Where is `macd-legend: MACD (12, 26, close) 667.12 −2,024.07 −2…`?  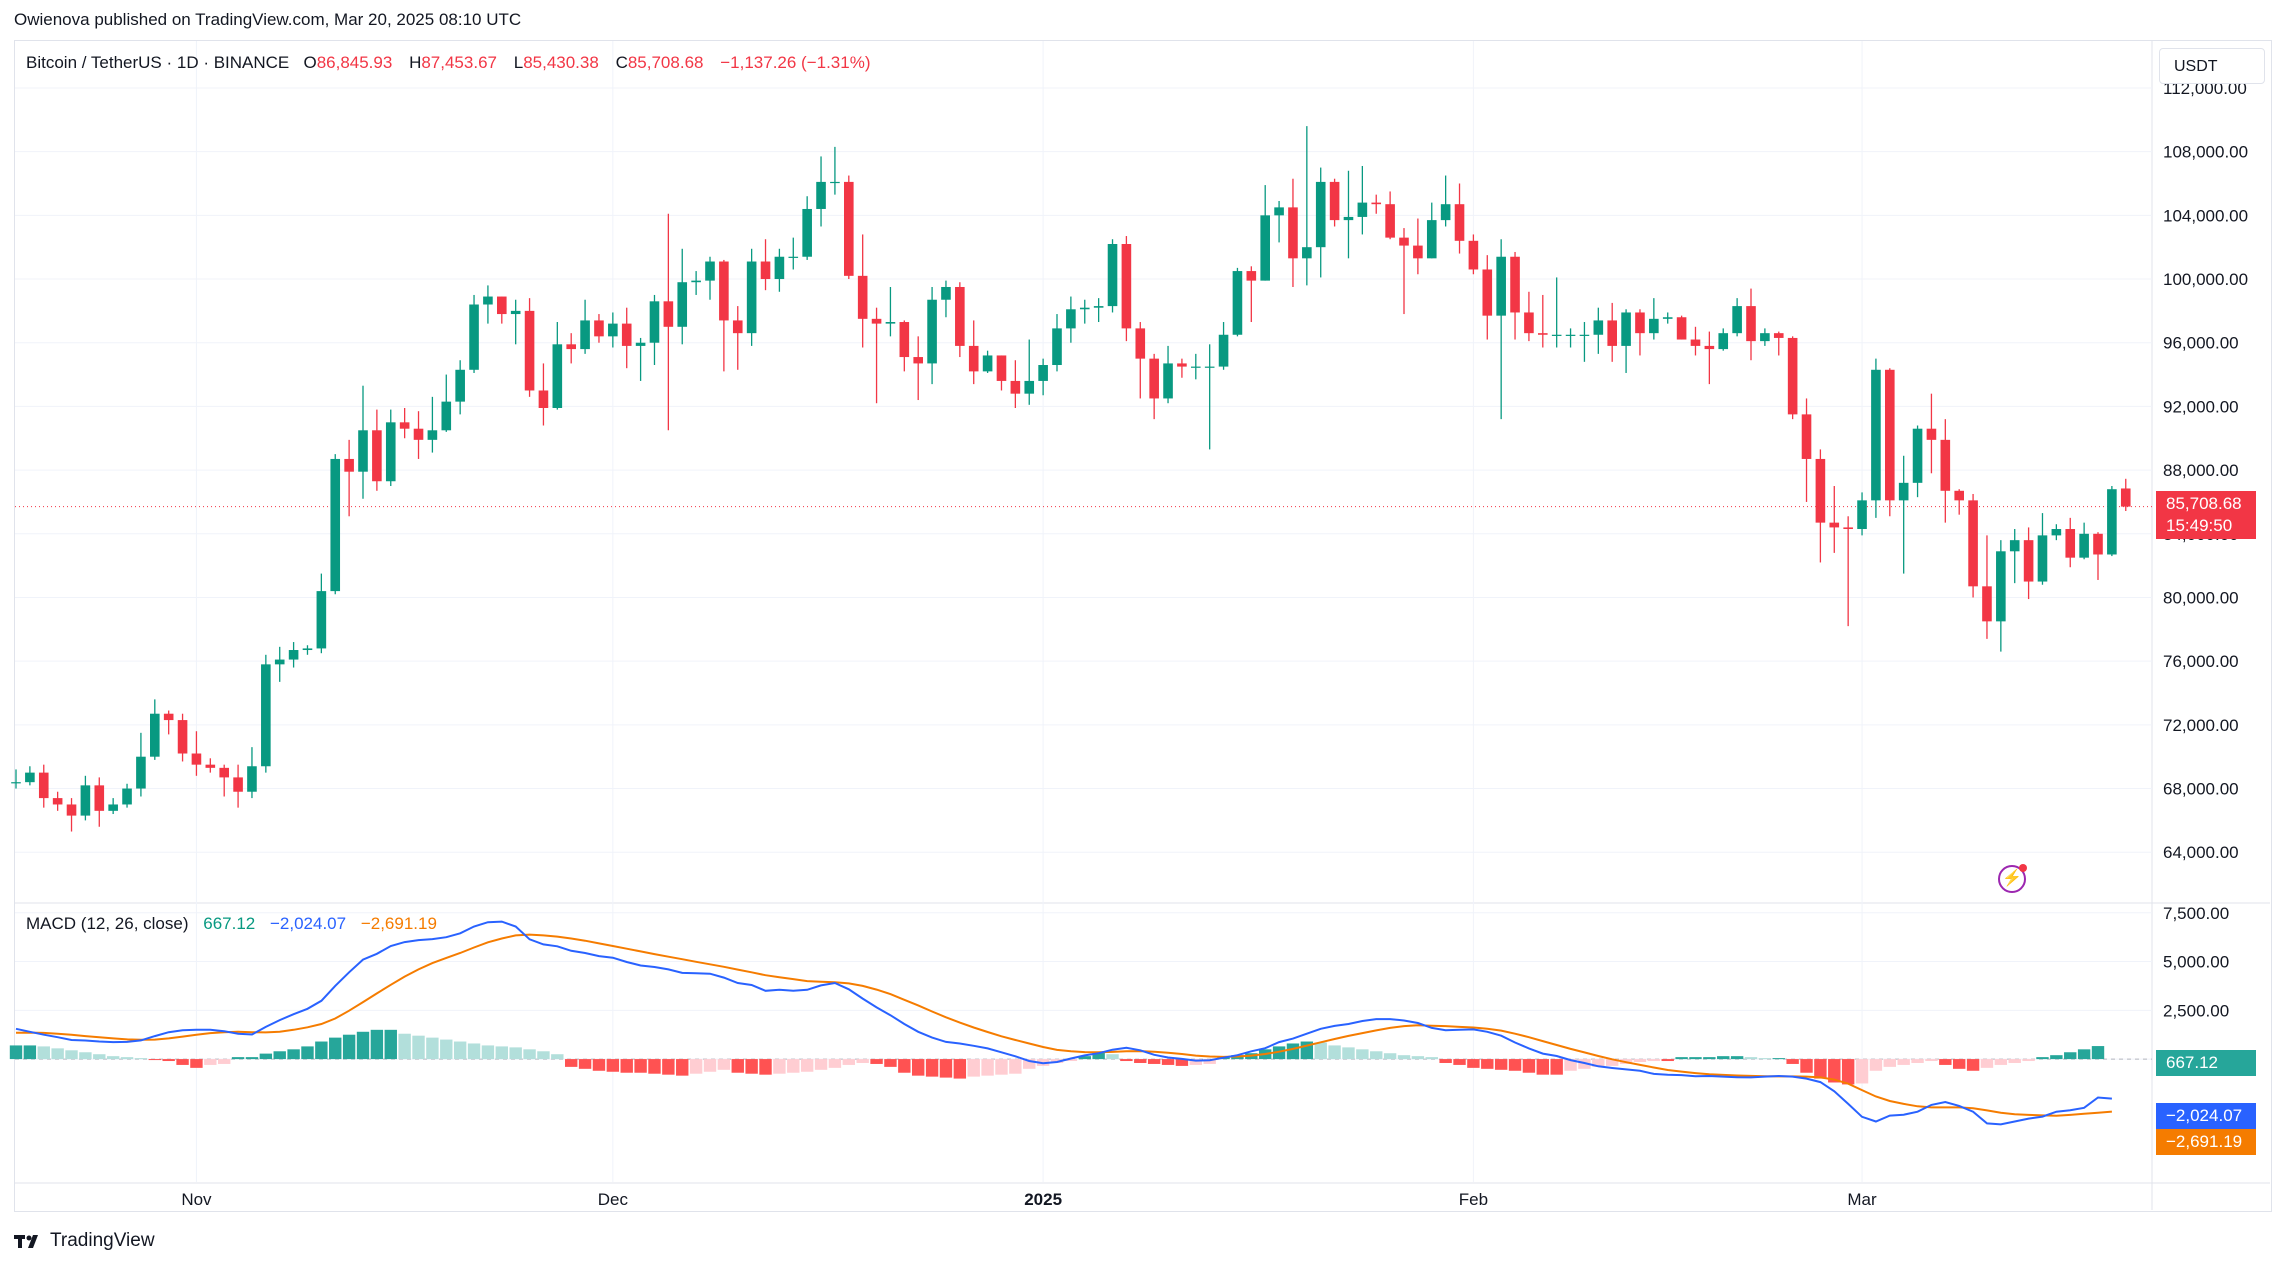 macd-legend: MACD (12, 26, close) 667.12 −2,024.07 −2… is located at coordinates (231, 924).